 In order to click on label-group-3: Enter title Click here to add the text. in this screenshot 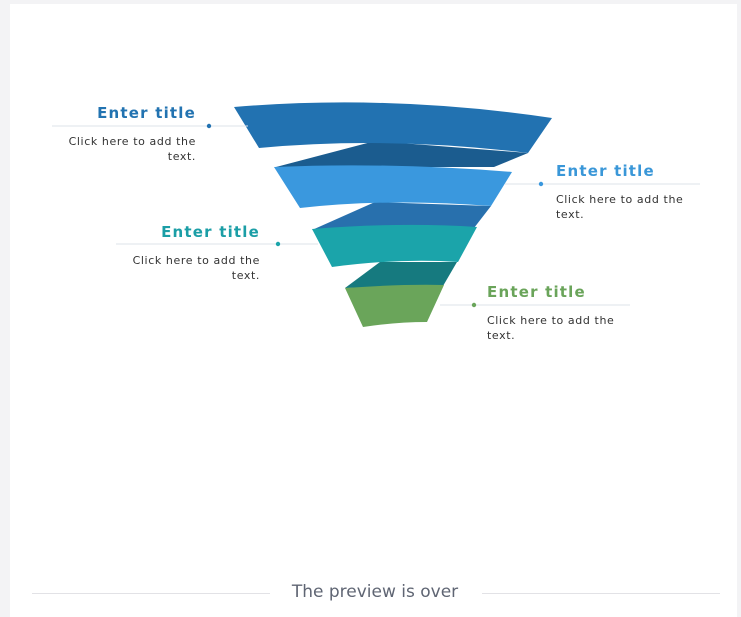, I will do `click(188, 253)`.